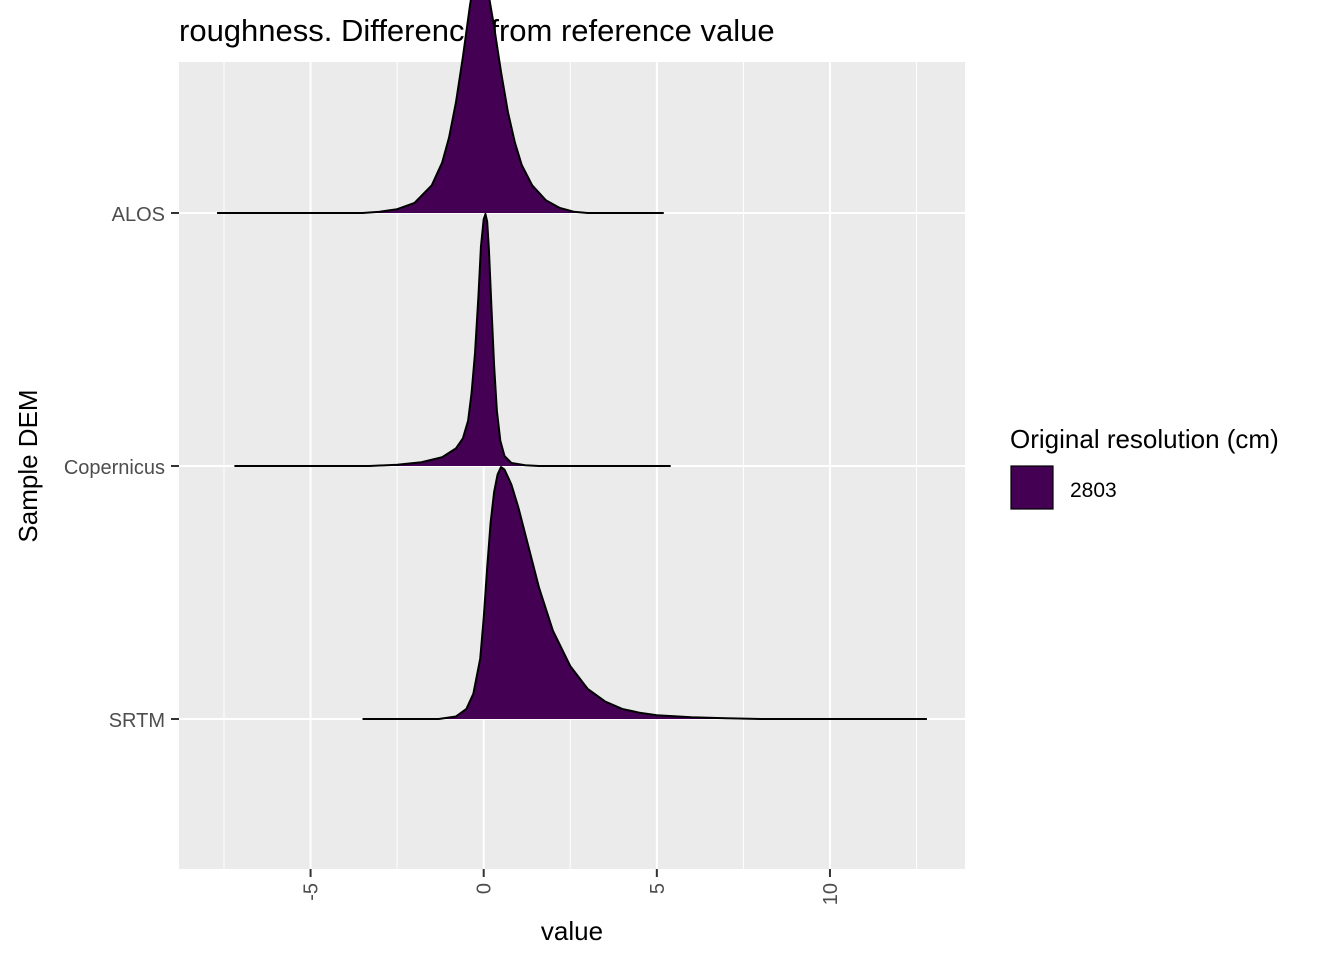  Describe the element at coordinates (137, 721) in the screenshot. I see `y-tick-label-srtm: SRTM` at that location.